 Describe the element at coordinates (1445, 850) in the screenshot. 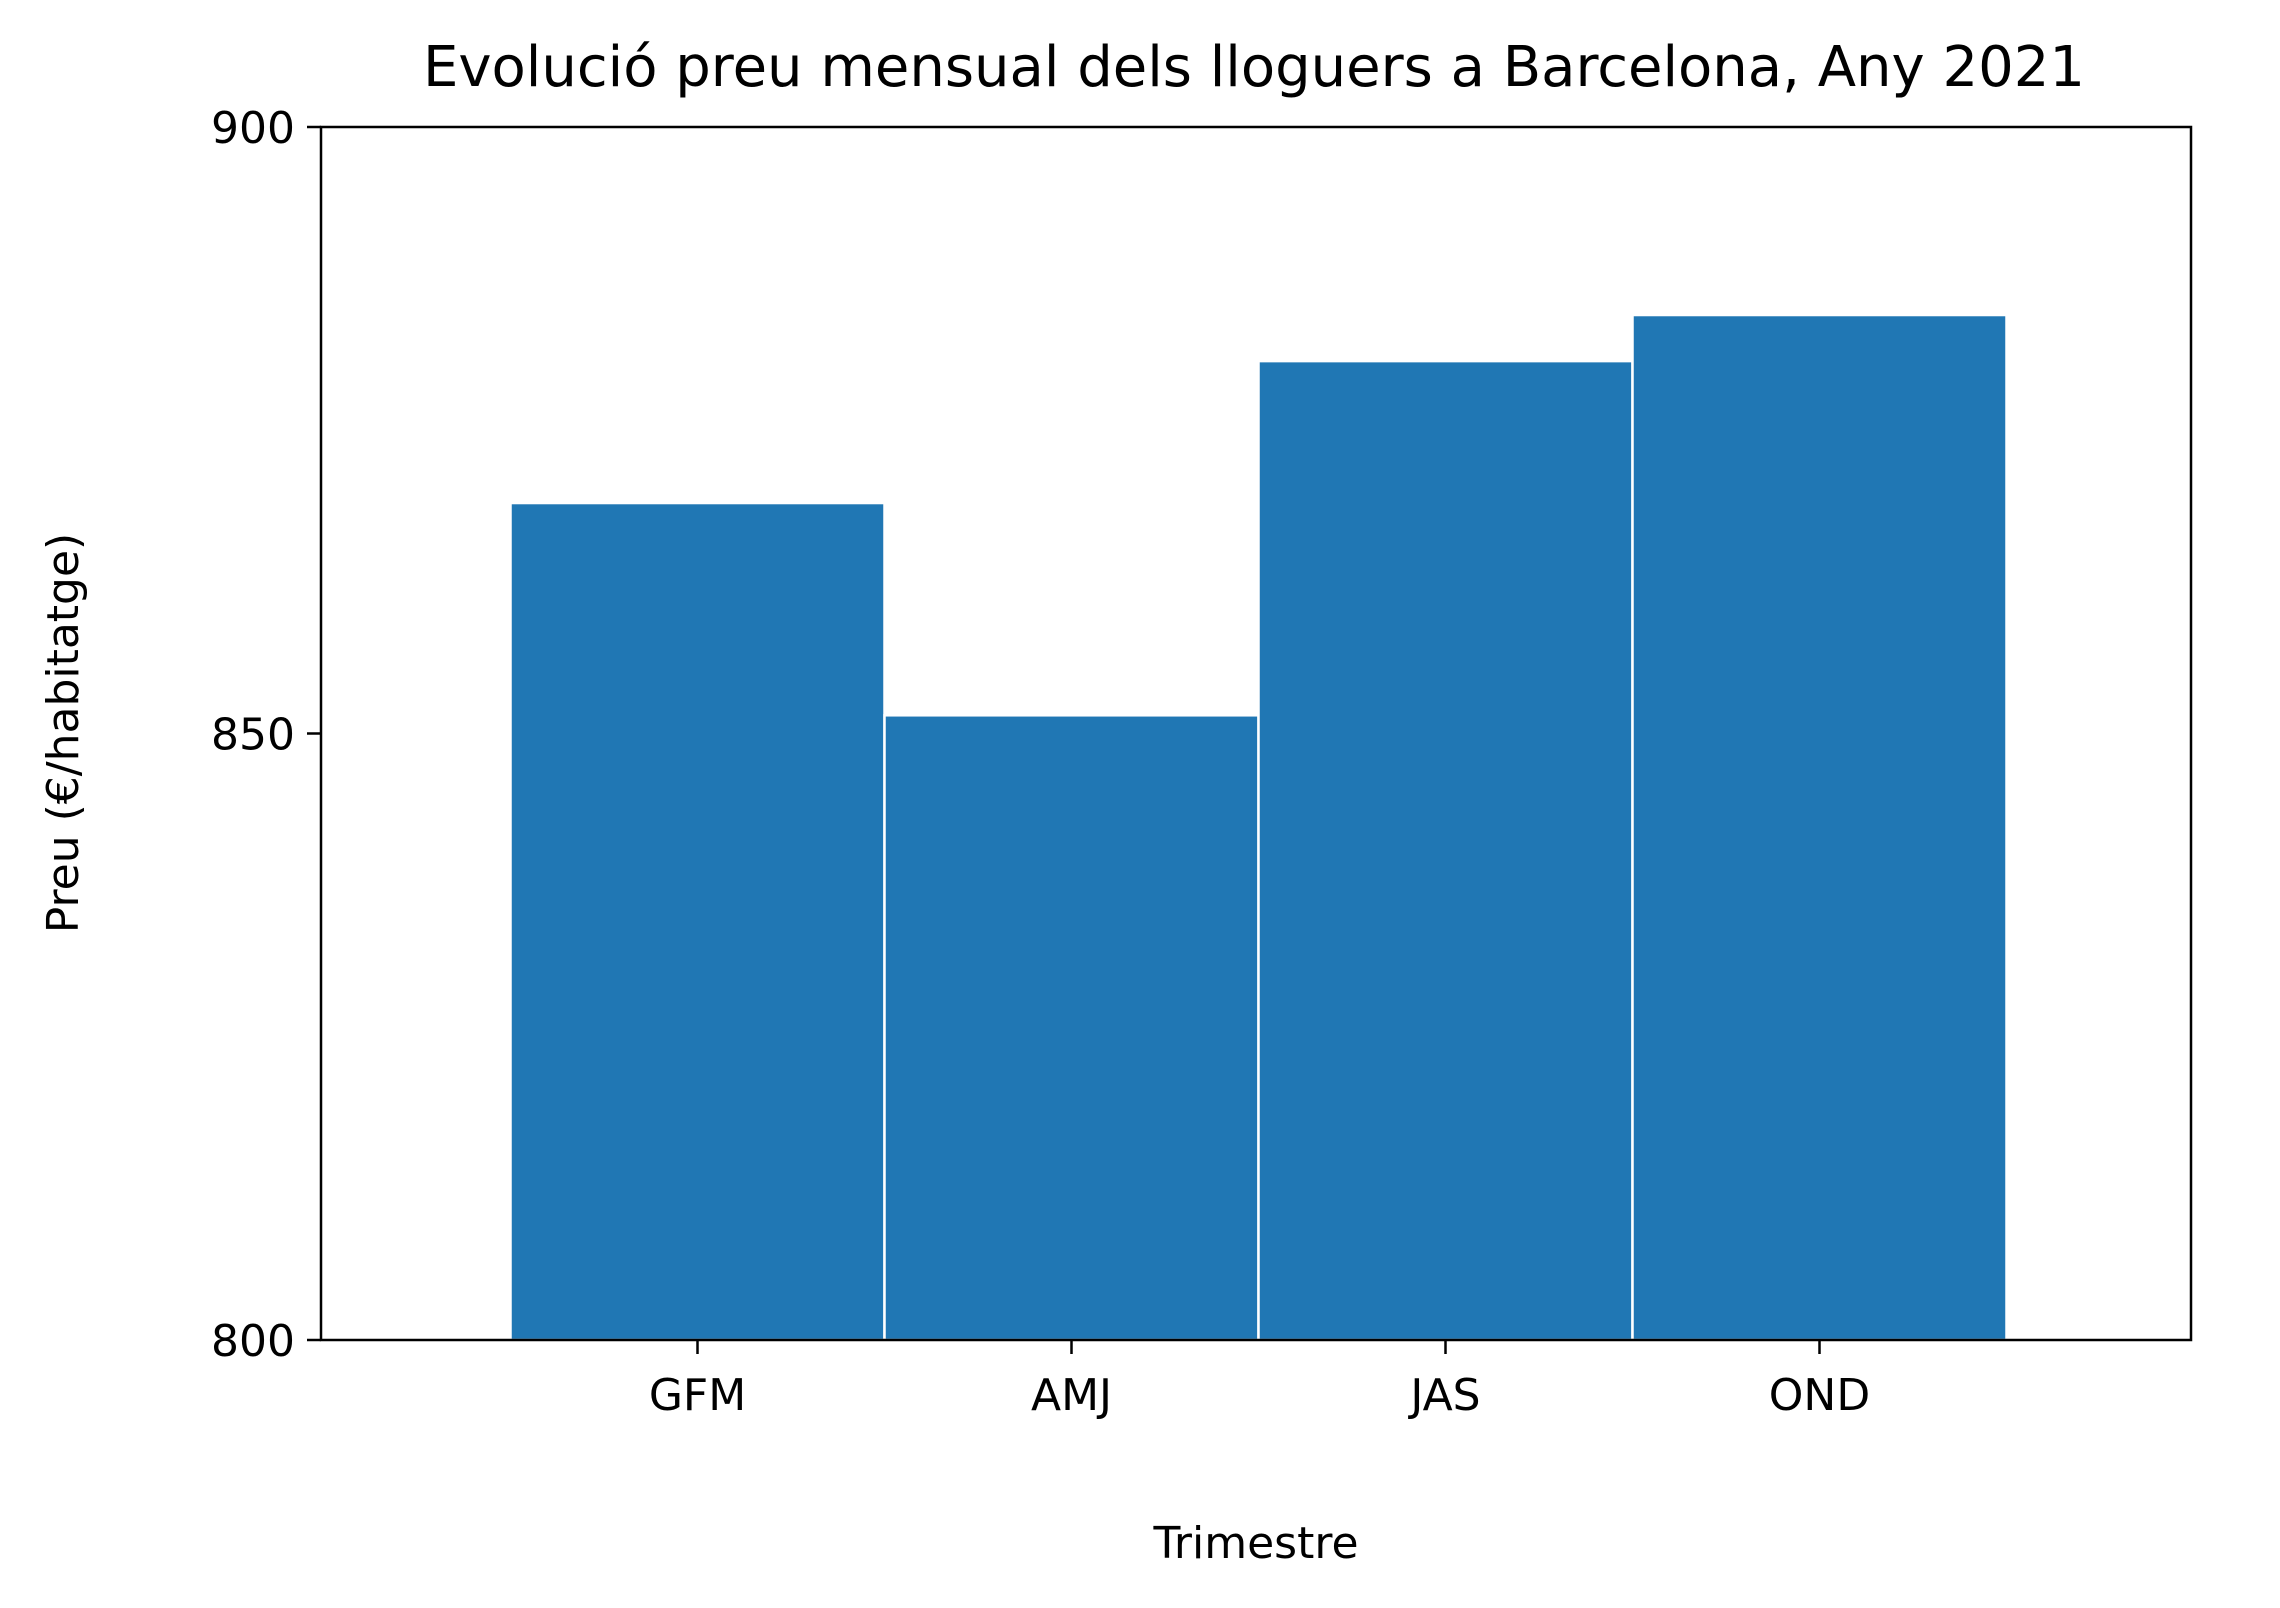

I see `bar-jas` at that location.